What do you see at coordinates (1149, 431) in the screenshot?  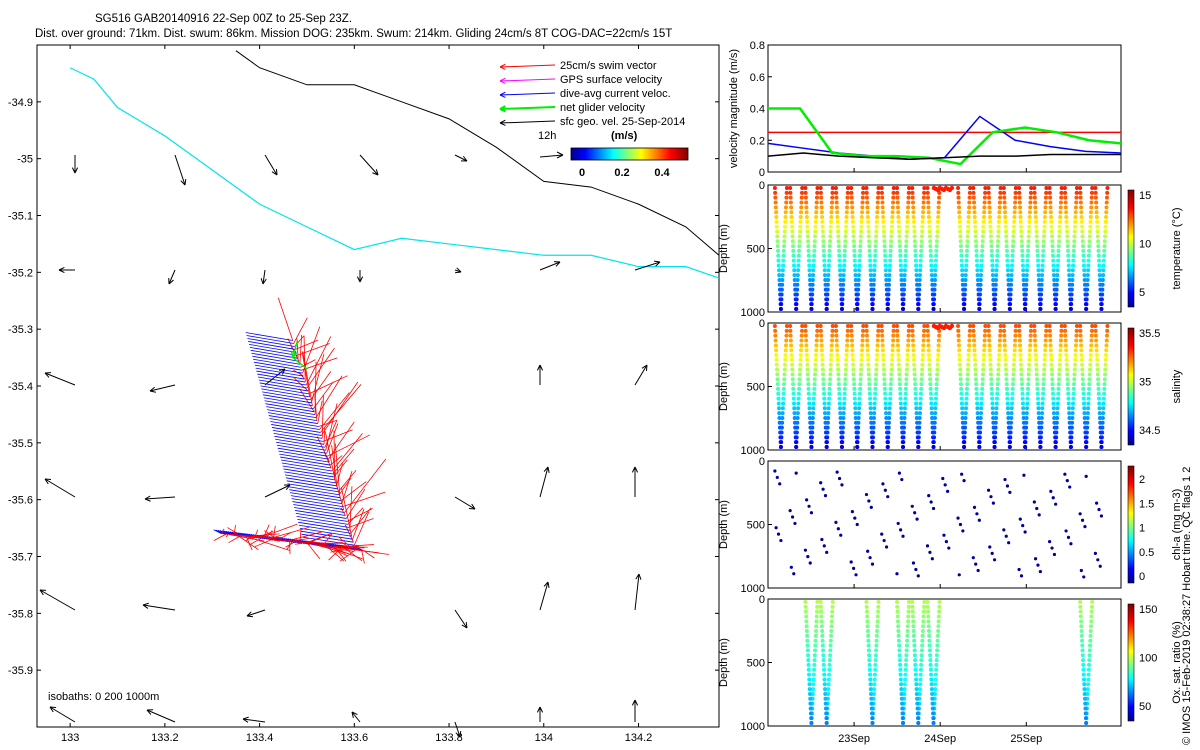 I see `panel-colorbar-tick-label: 34.5` at bounding box center [1149, 431].